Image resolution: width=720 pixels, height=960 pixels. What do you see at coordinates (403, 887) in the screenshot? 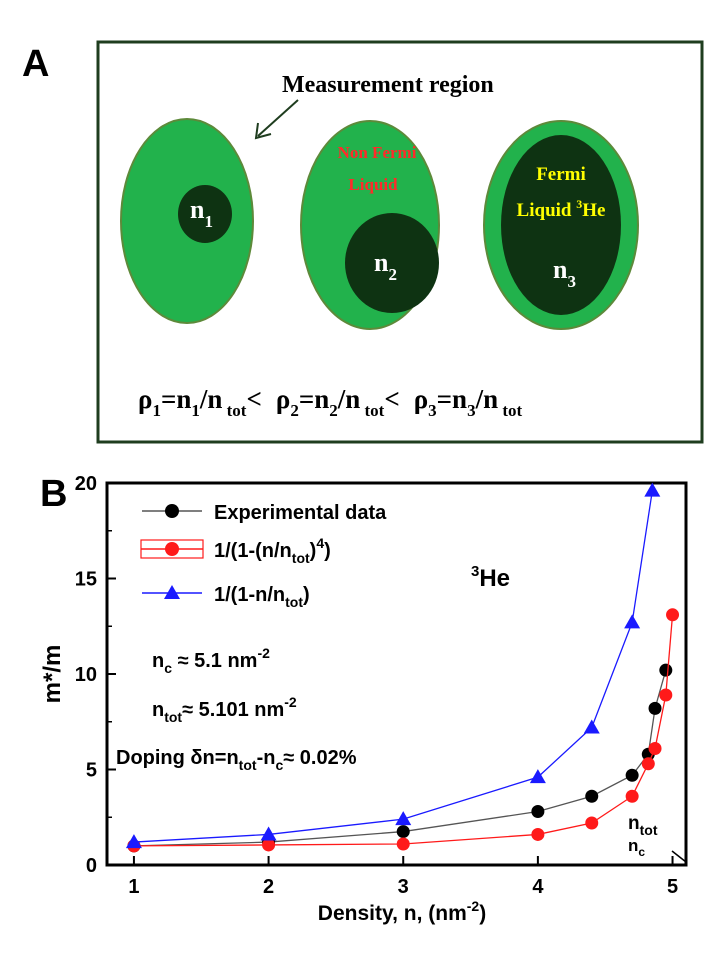
I see `x-tick-label: 3` at bounding box center [403, 887].